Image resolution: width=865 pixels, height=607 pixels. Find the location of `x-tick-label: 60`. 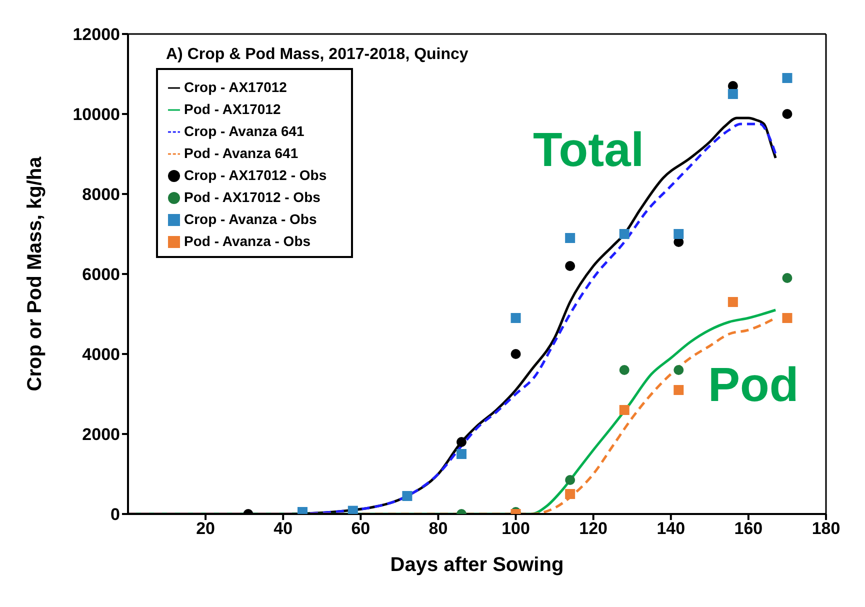

x-tick-label: 60 is located at coordinates (360, 528).